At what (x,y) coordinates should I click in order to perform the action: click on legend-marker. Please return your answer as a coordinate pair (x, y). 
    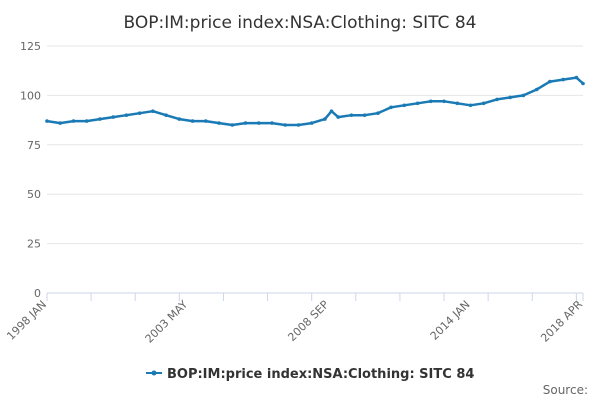
    Looking at the image, I should click on (154, 373).